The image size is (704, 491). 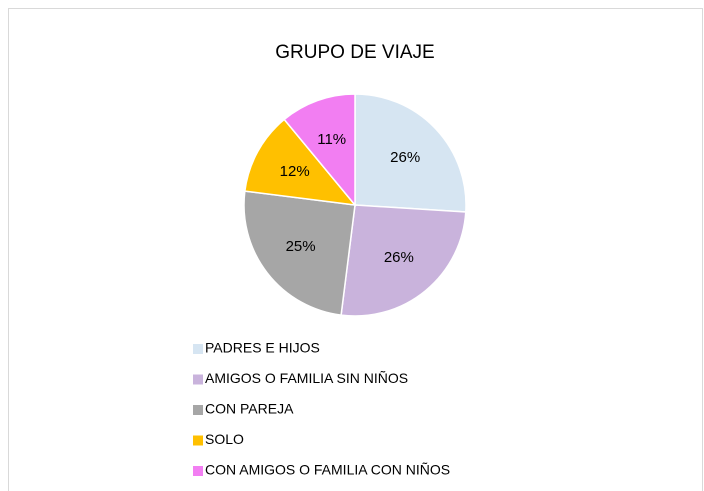 What do you see at coordinates (224, 439) in the screenshot?
I see `legend-label: SOLO` at bounding box center [224, 439].